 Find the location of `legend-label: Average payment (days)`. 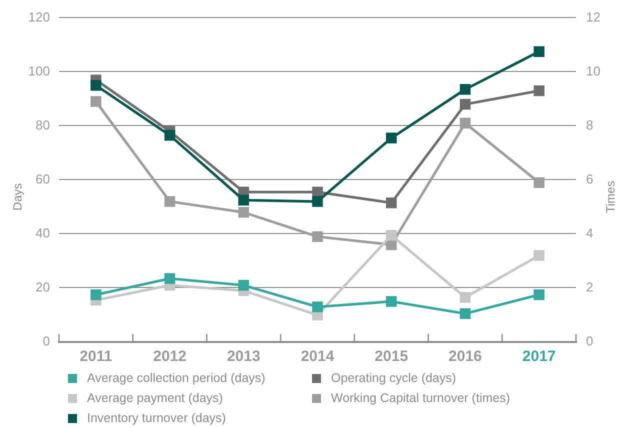

legend-label: Average payment (days) is located at coordinates (155, 398).